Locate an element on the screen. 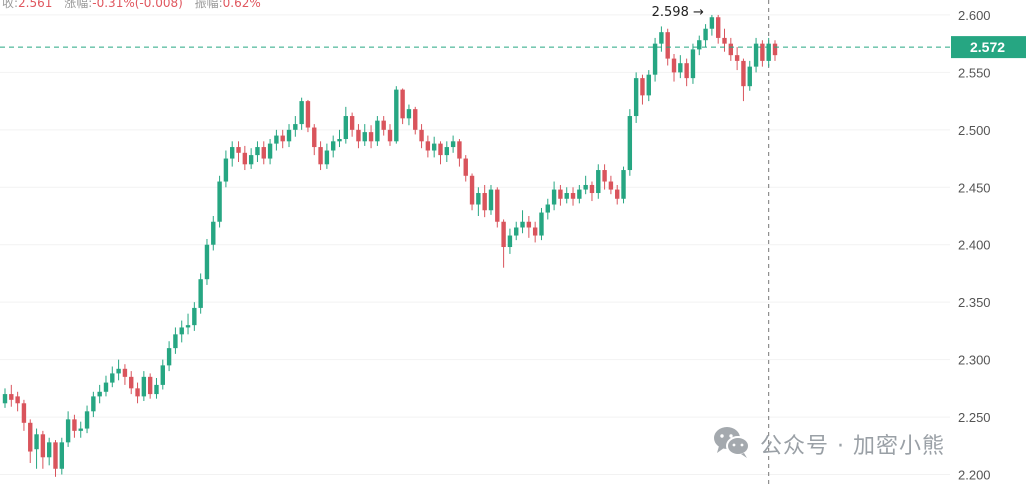 This screenshot has height=486, width=1026. change-label: 涨幅: is located at coordinates (78, 5).